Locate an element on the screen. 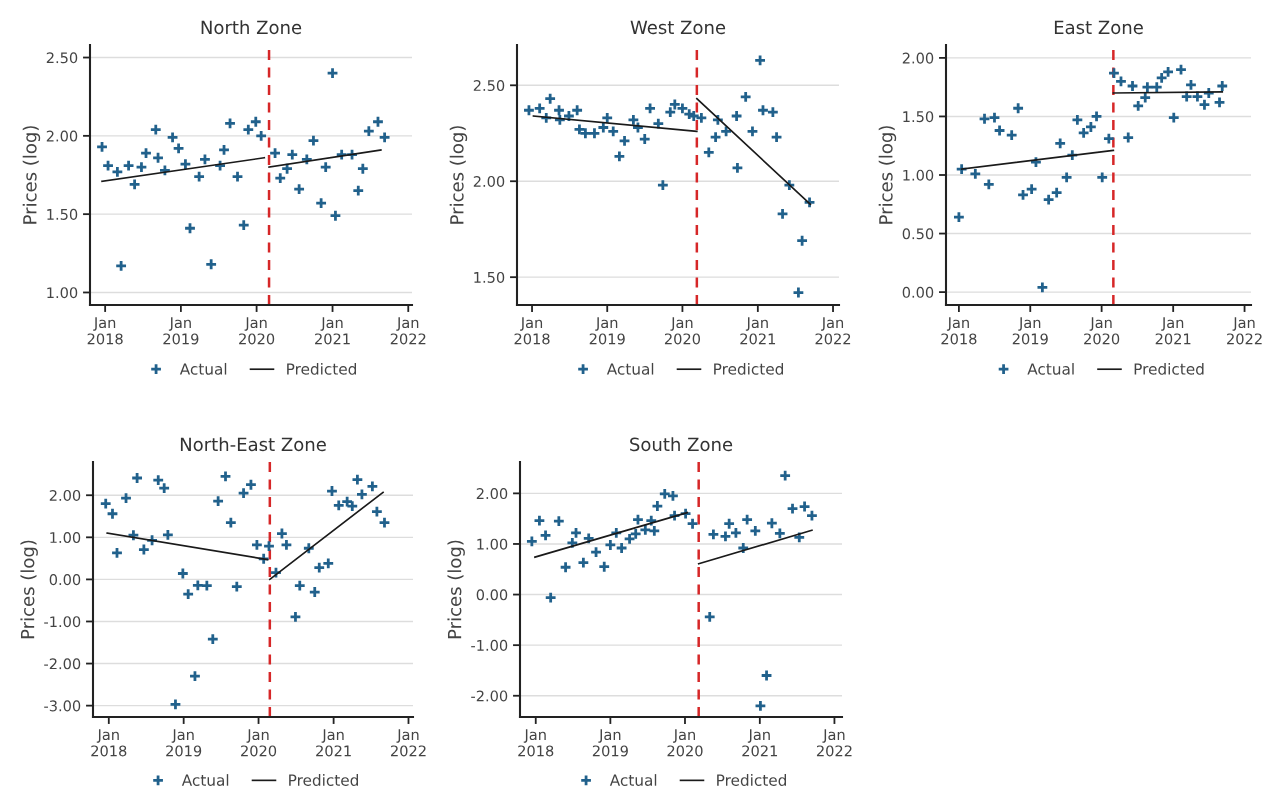 This screenshot has height=797, width=1279. y-tick-label: 0.50 is located at coordinates (918, 234).